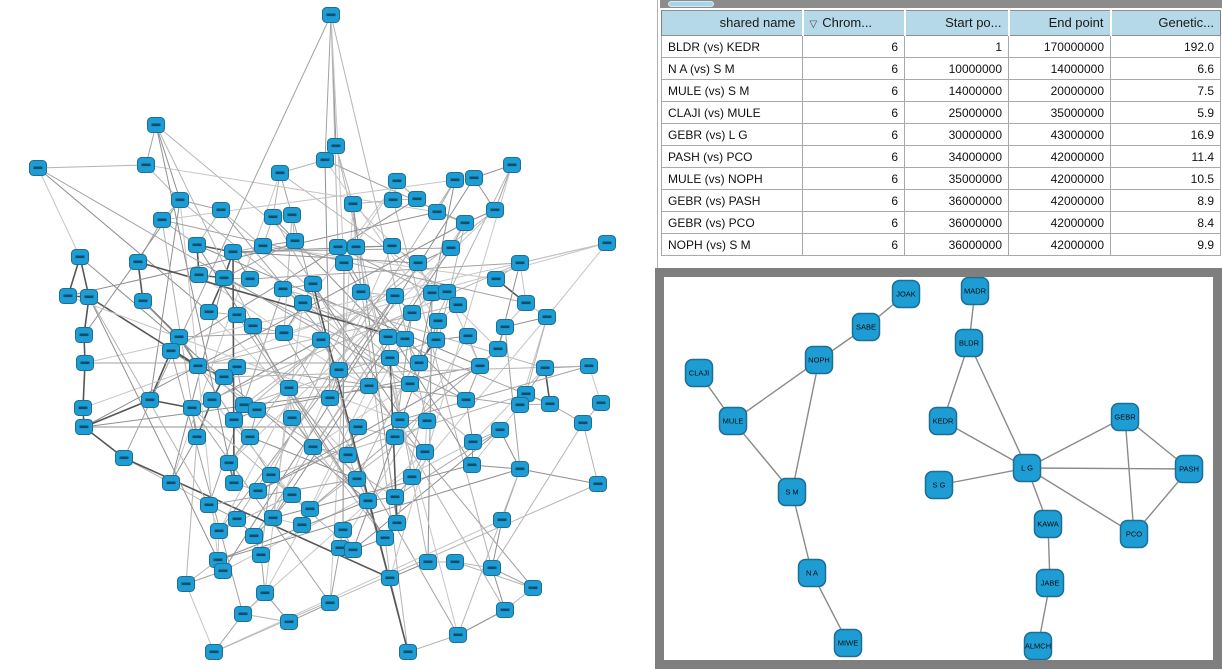  I want to click on node-l-g: L G, so click(1027, 468).